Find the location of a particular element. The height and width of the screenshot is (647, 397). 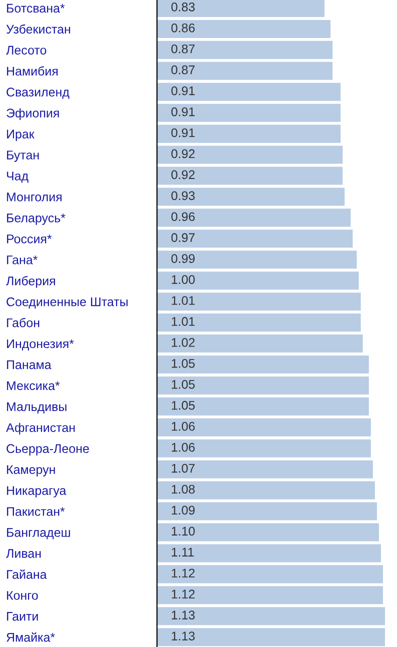

data-label: 1.08 is located at coordinates (183, 489).